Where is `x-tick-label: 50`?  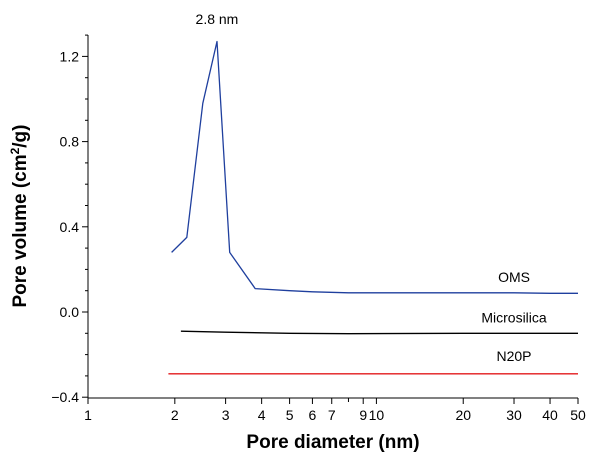
x-tick-label: 50 is located at coordinates (578, 415).